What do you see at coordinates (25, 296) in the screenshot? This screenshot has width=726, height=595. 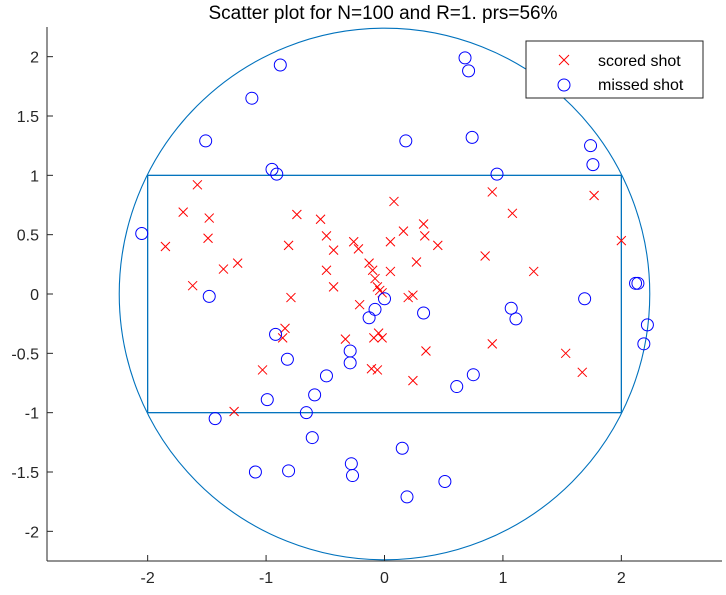 I see `y-tick-labels: 2 1.5 1 0.5 0 -0.5 -1 -1.5 -2` at bounding box center [25, 296].